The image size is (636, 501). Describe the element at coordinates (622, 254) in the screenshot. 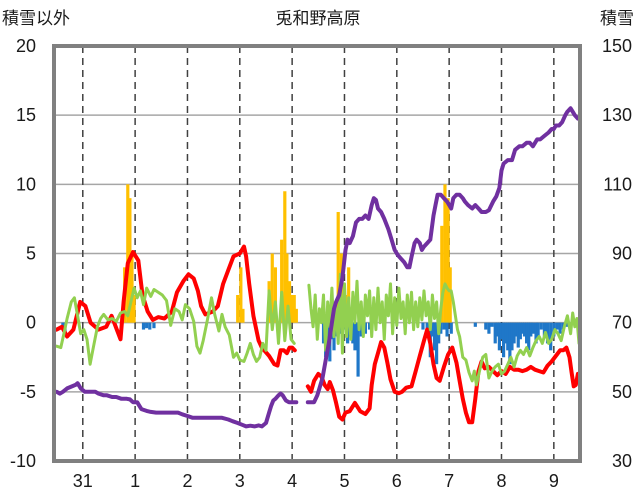

I see `right-tick-label: 90` at that location.